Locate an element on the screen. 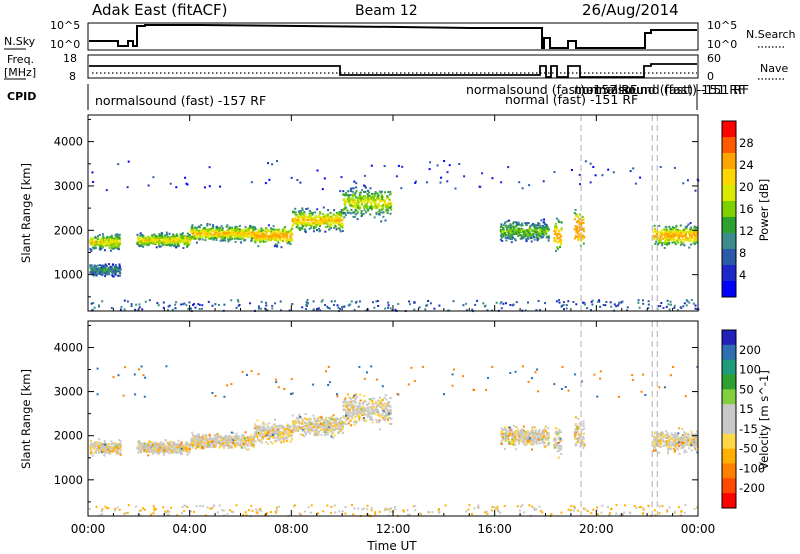 This screenshot has width=800, height=554. colorbar-tick-label: 4 is located at coordinates (742, 275).